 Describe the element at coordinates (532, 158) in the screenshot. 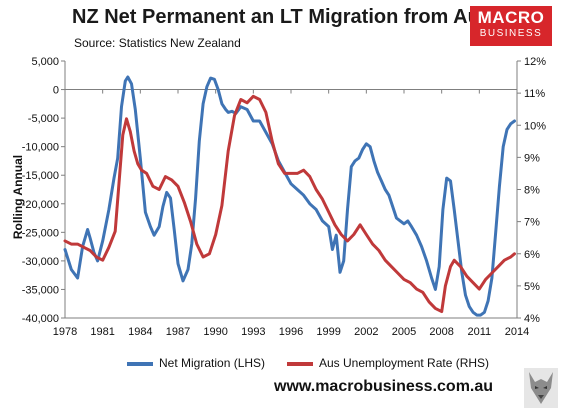

I see `y2-tick-label: 9%` at that location.